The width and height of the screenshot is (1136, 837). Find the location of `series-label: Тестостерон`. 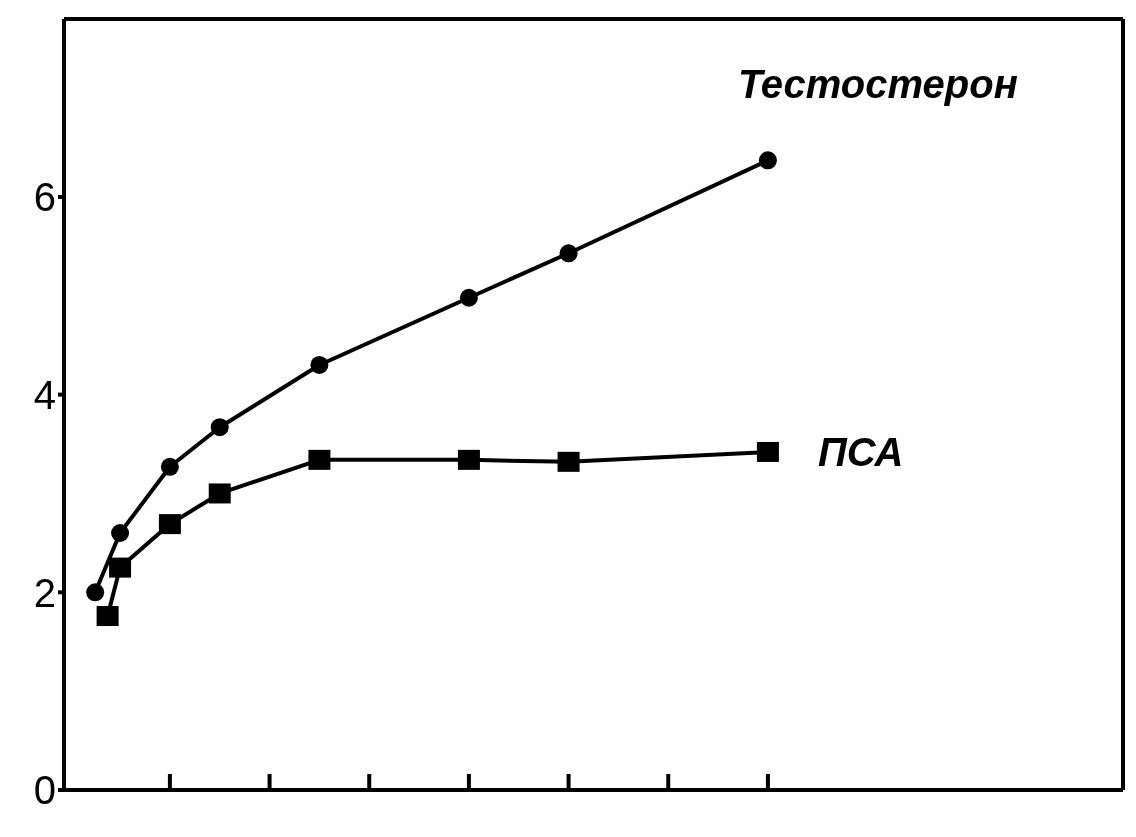

series-label: Тестостерон is located at coordinates (877, 84).